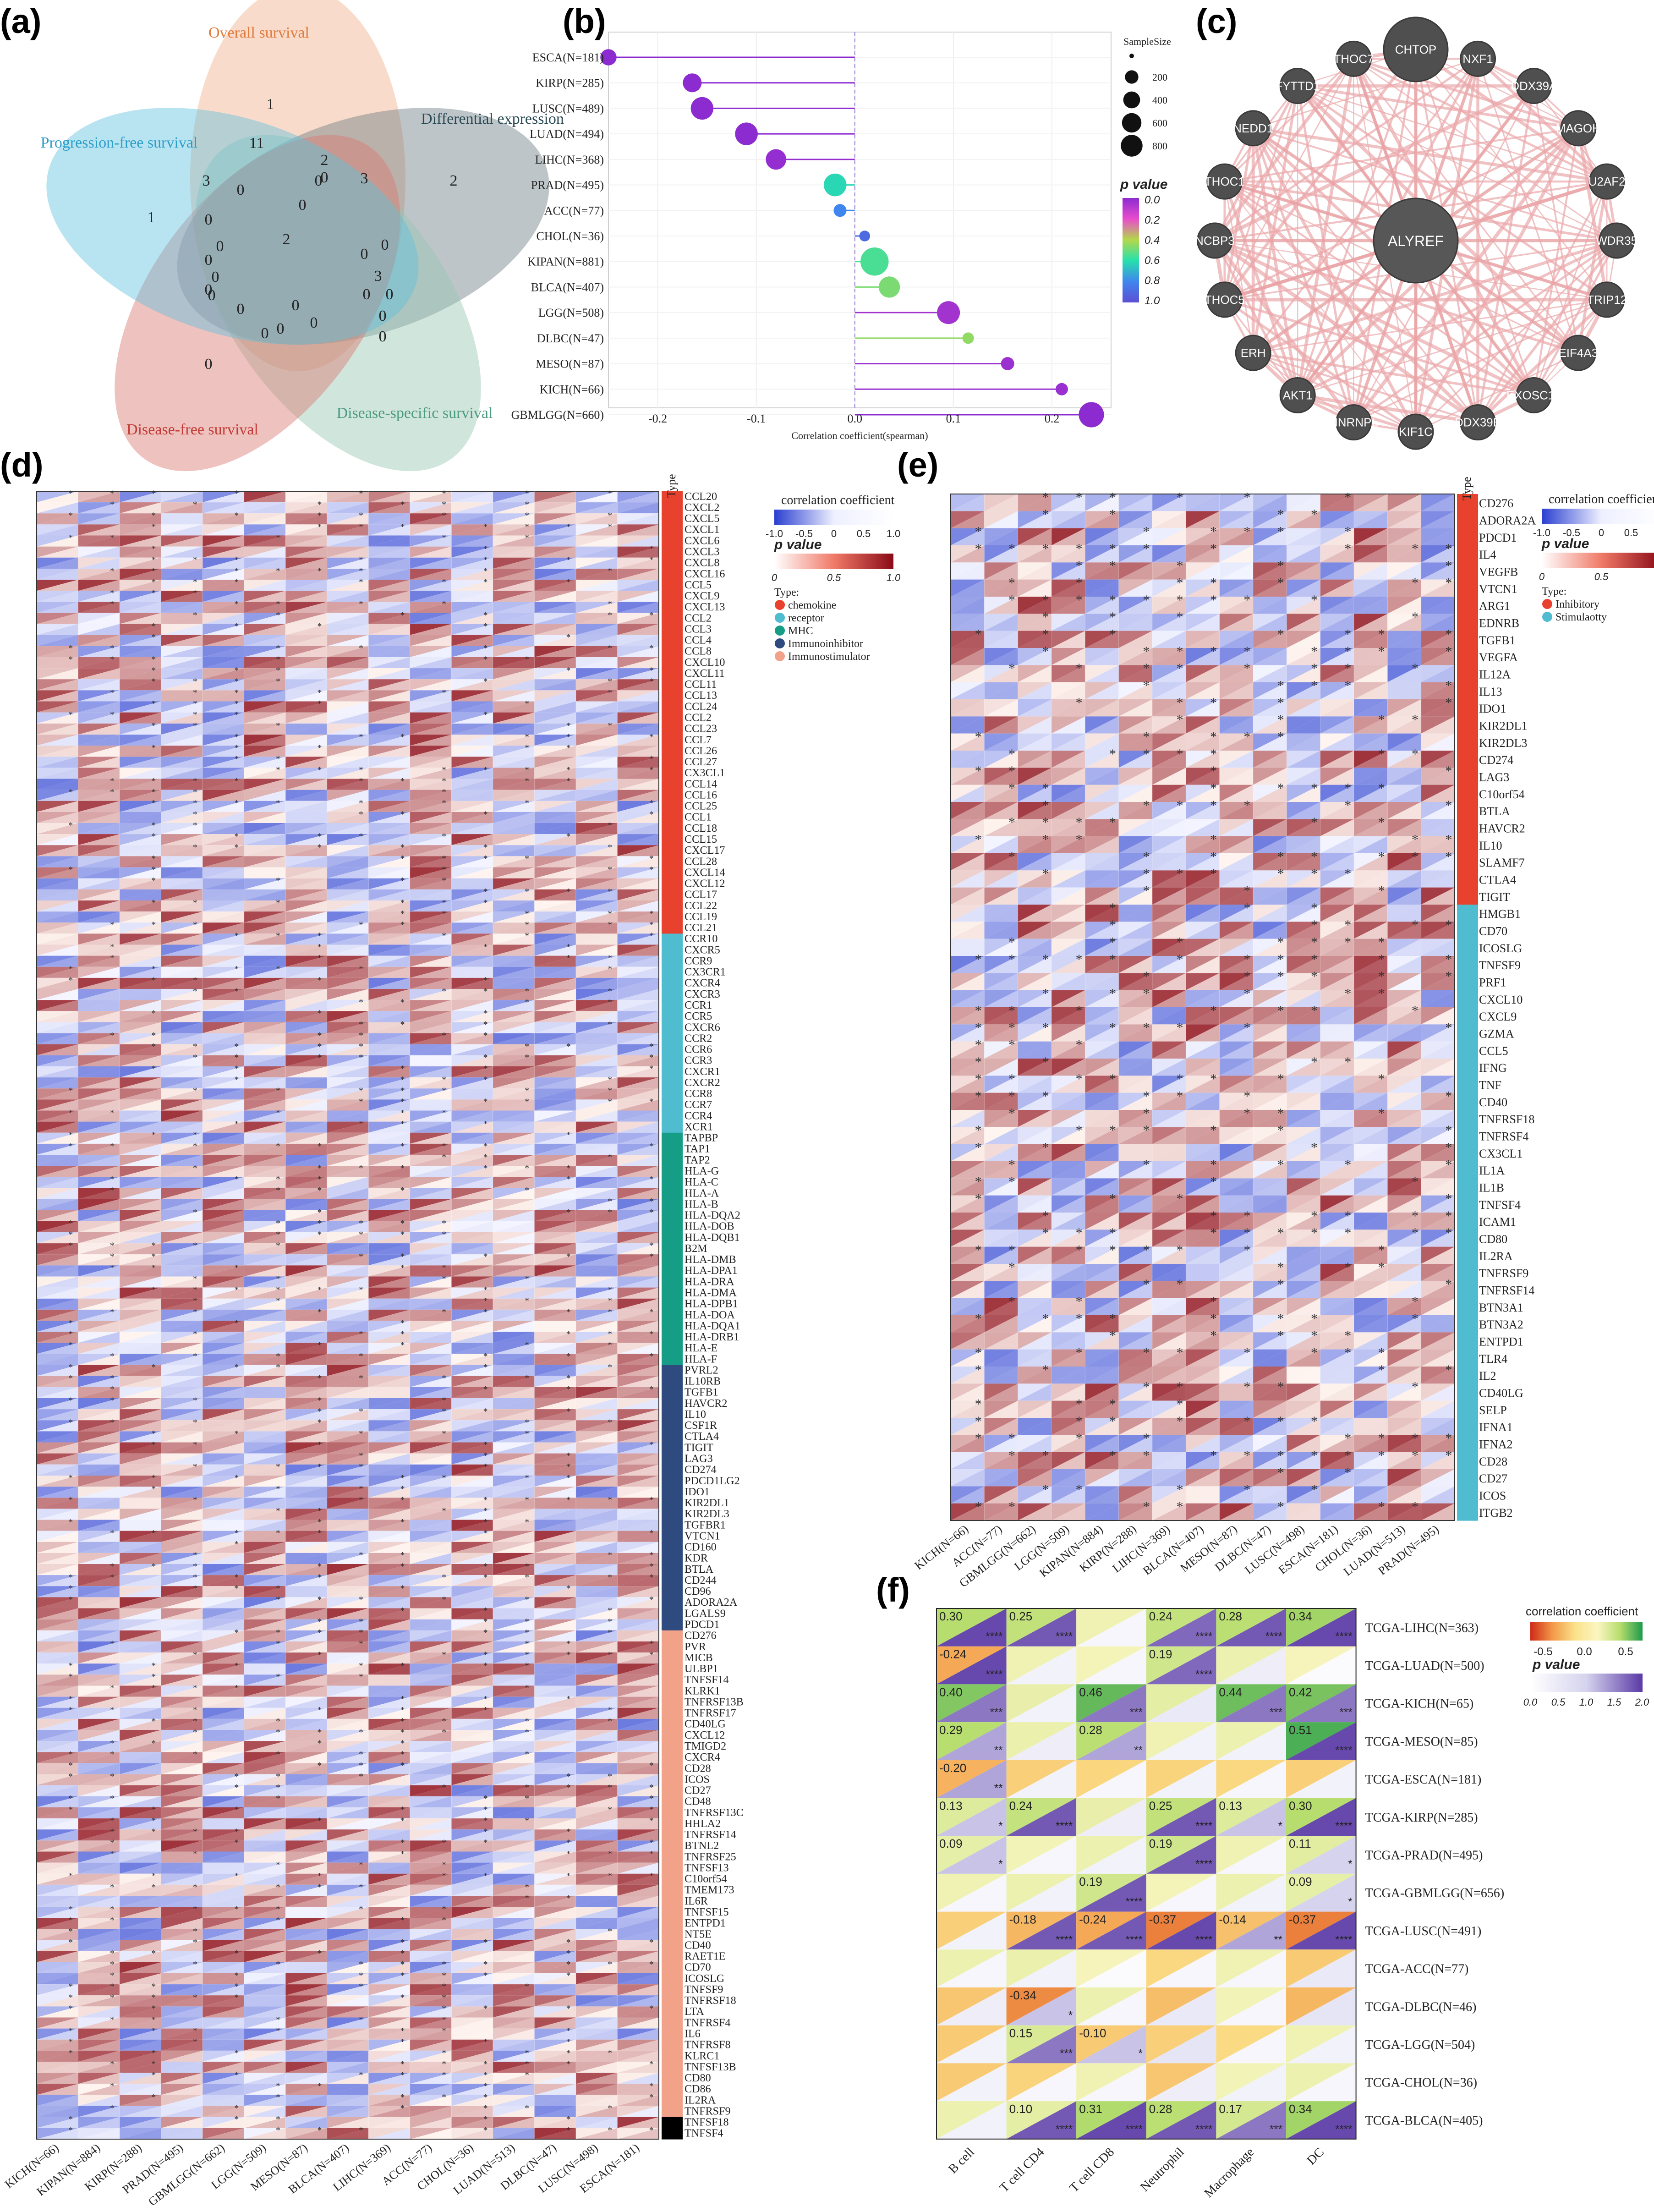 Image resolution: width=1654 pixels, height=2212 pixels. What do you see at coordinates (1152, 260) in the screenshot?
I see `pvalue-tick: 0.6` at bounding box center [1152, 260].